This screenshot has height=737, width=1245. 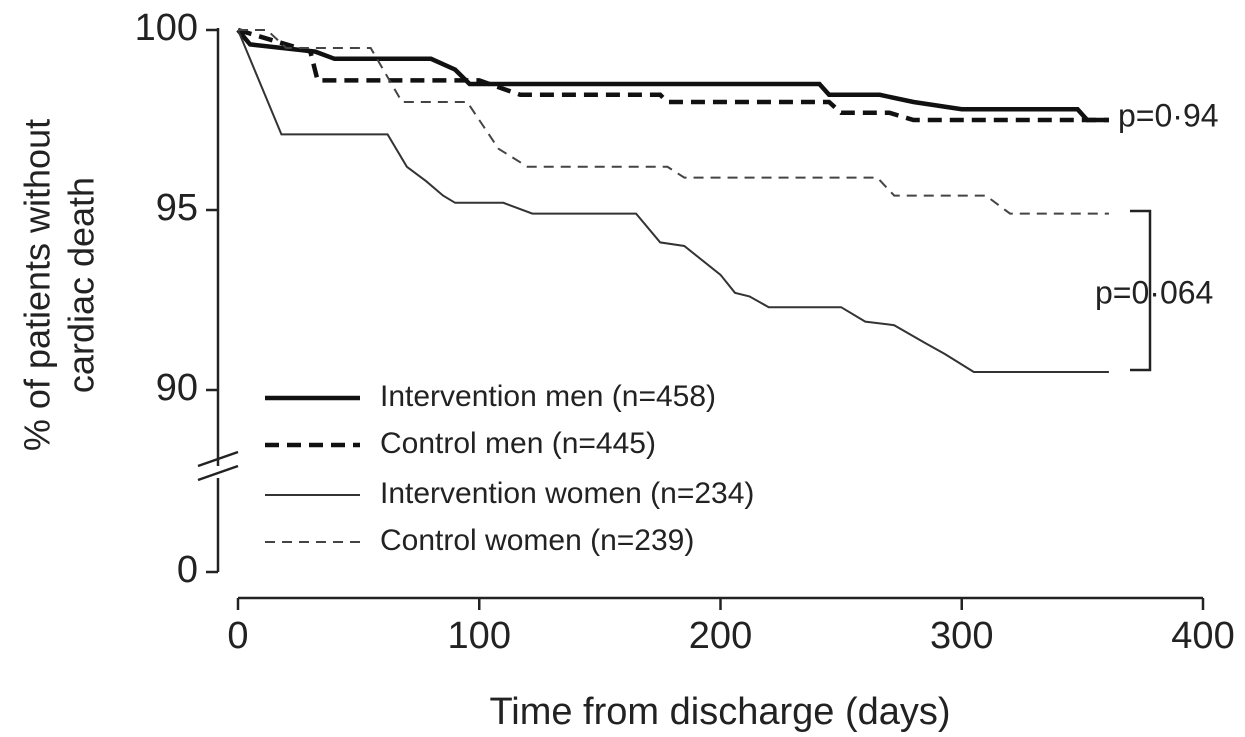 What do you see at coordinates (166, 28) in the screenshot?
I see `y-tick-label: 100` at bounding box center [166, 28].